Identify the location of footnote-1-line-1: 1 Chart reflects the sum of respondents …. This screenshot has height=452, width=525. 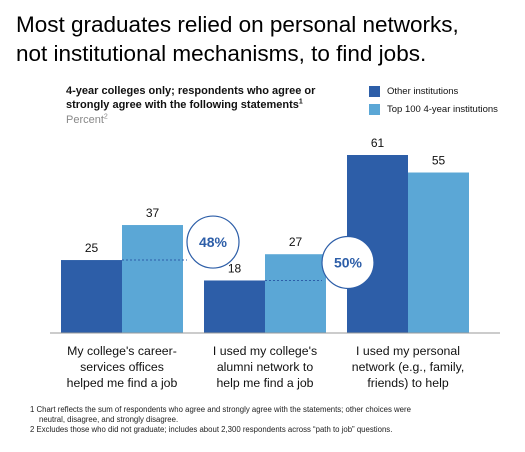
(220, 409).